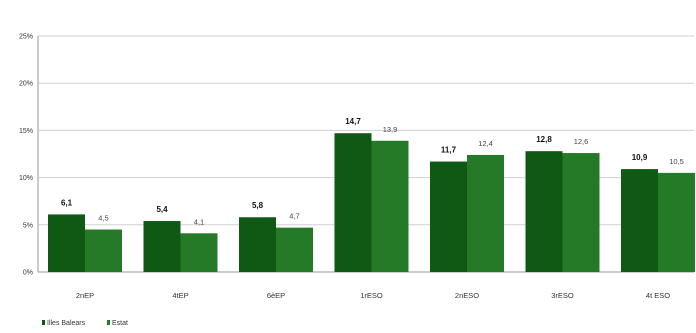 This screenshot has width=696, height=333. What do you see at coordinates (120, 323) in the screenshot?
I see `legend-label: Estat` at bounding box center [120, 323].